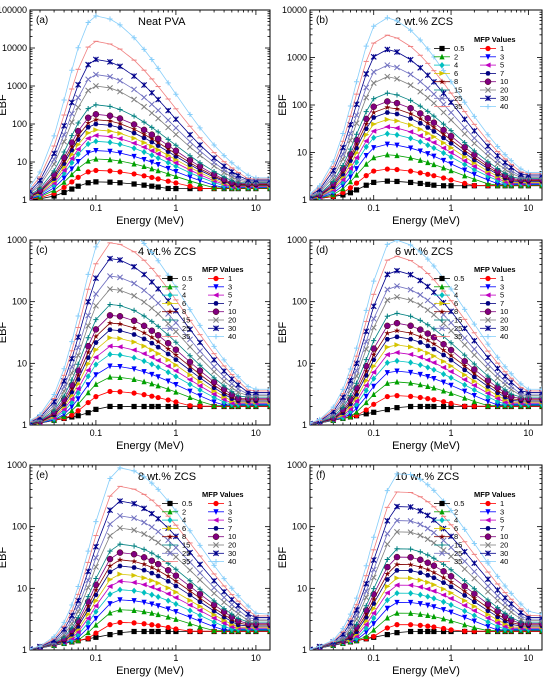 The image size is (550, 680). What do you see at coordinates (456, 520) in the screenshot?
I see `legend-entry: 4` at bounding box center [456, 520].